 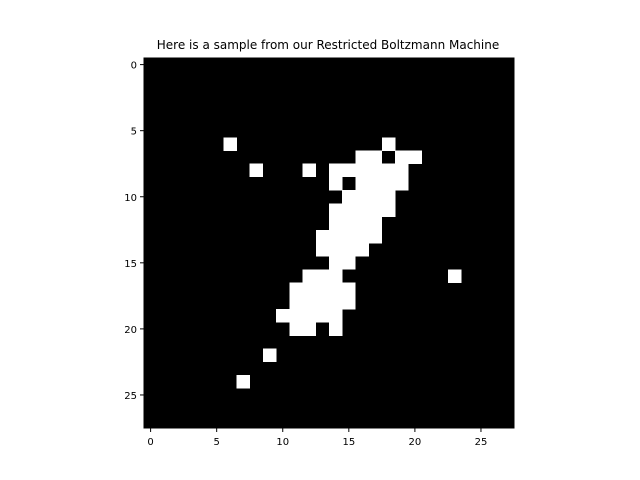 What do you see at coordinates (348, 442) in the screenshot?
I see `x-tick-label-15: 15` at bounding box center [348, 442].